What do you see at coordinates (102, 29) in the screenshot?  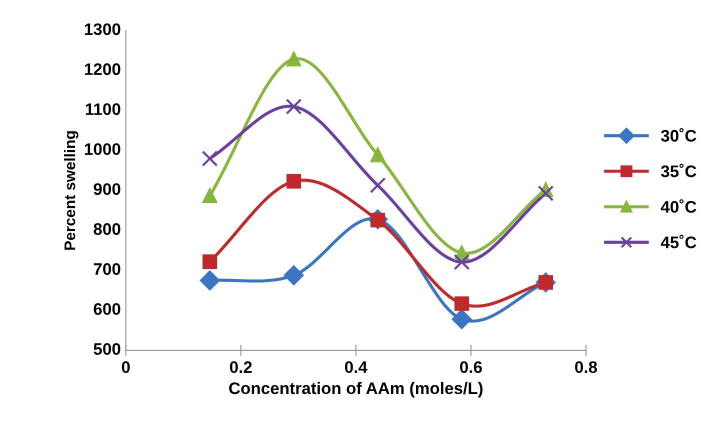 I see `y-tick-label: 1300` at bounding box center [102, 29].